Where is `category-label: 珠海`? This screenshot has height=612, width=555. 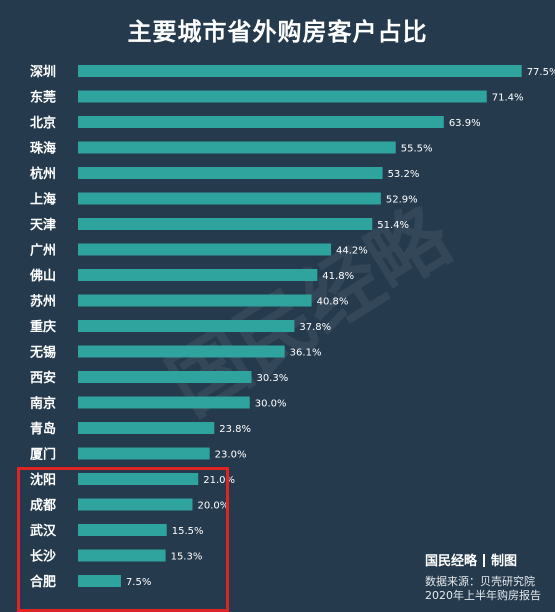 category-label: 珠海 is located at coordinates (43, 149).